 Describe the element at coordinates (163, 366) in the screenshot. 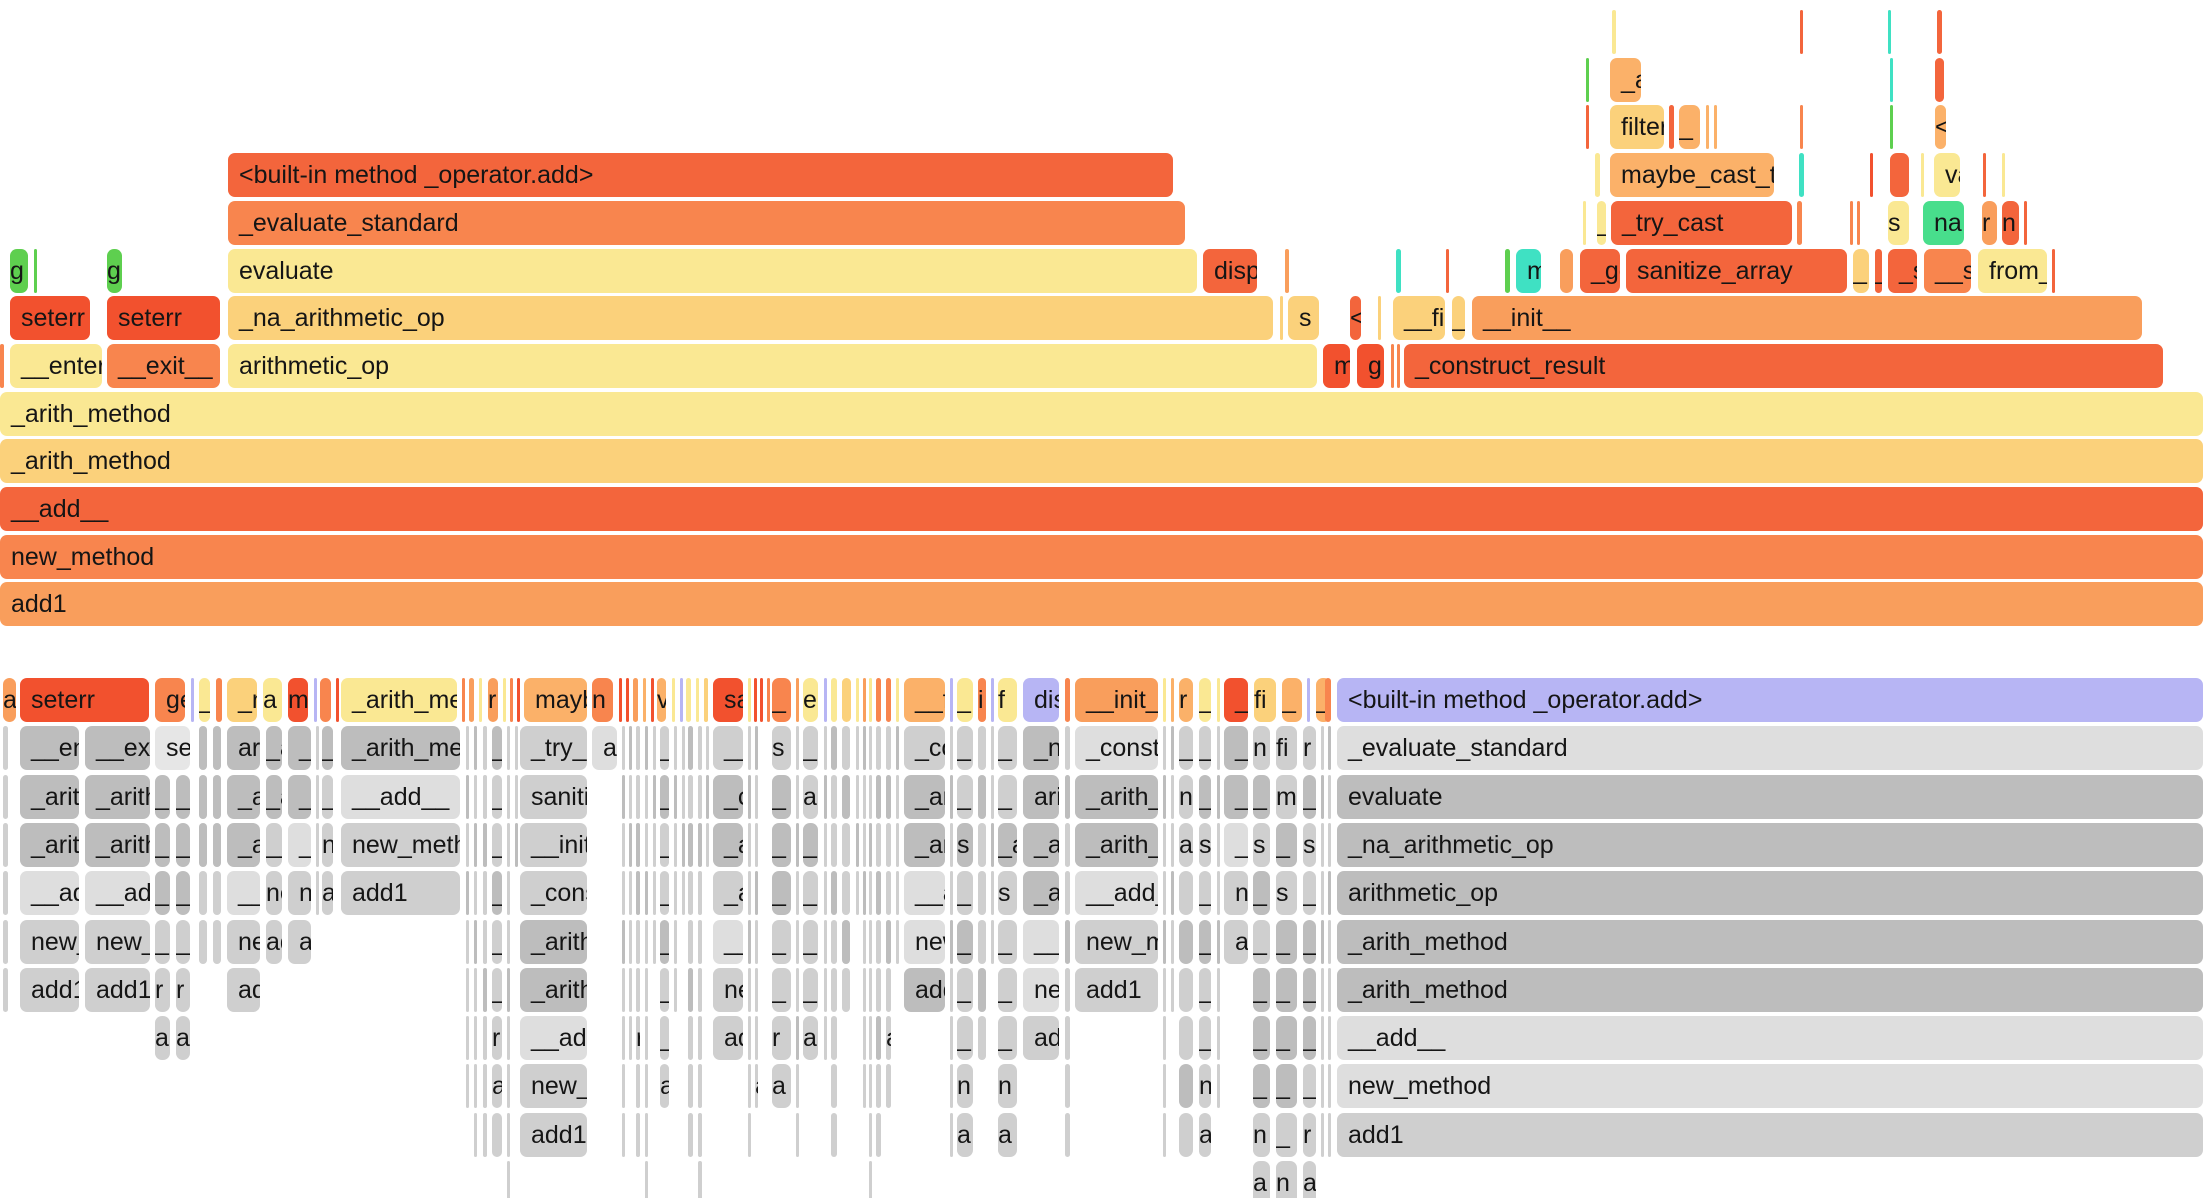

I see `flame-frame: __exit__` at that location.